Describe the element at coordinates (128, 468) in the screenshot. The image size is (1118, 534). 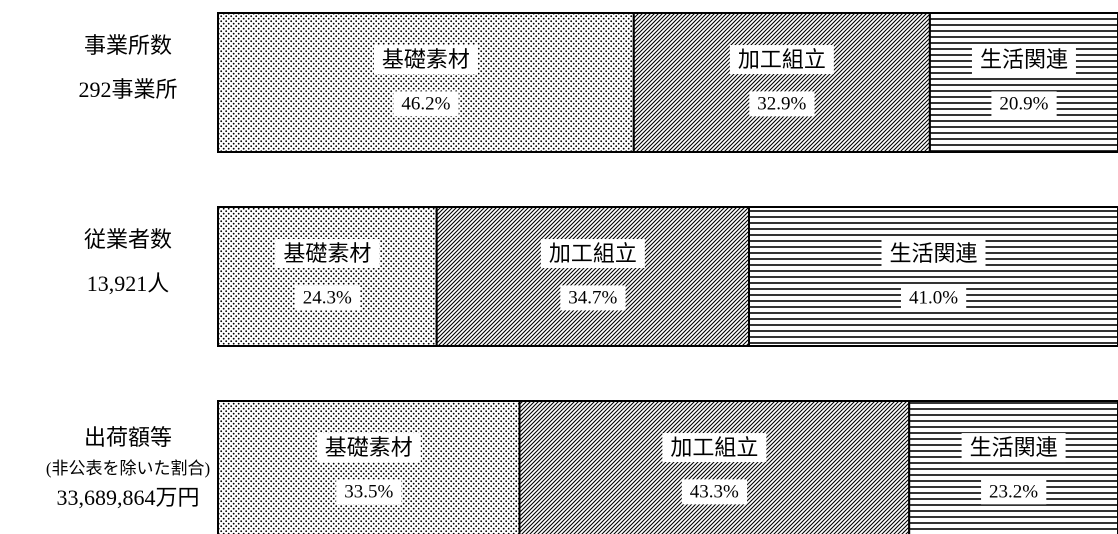
I see `category-label: (非公表を除いた割合)` at that location.